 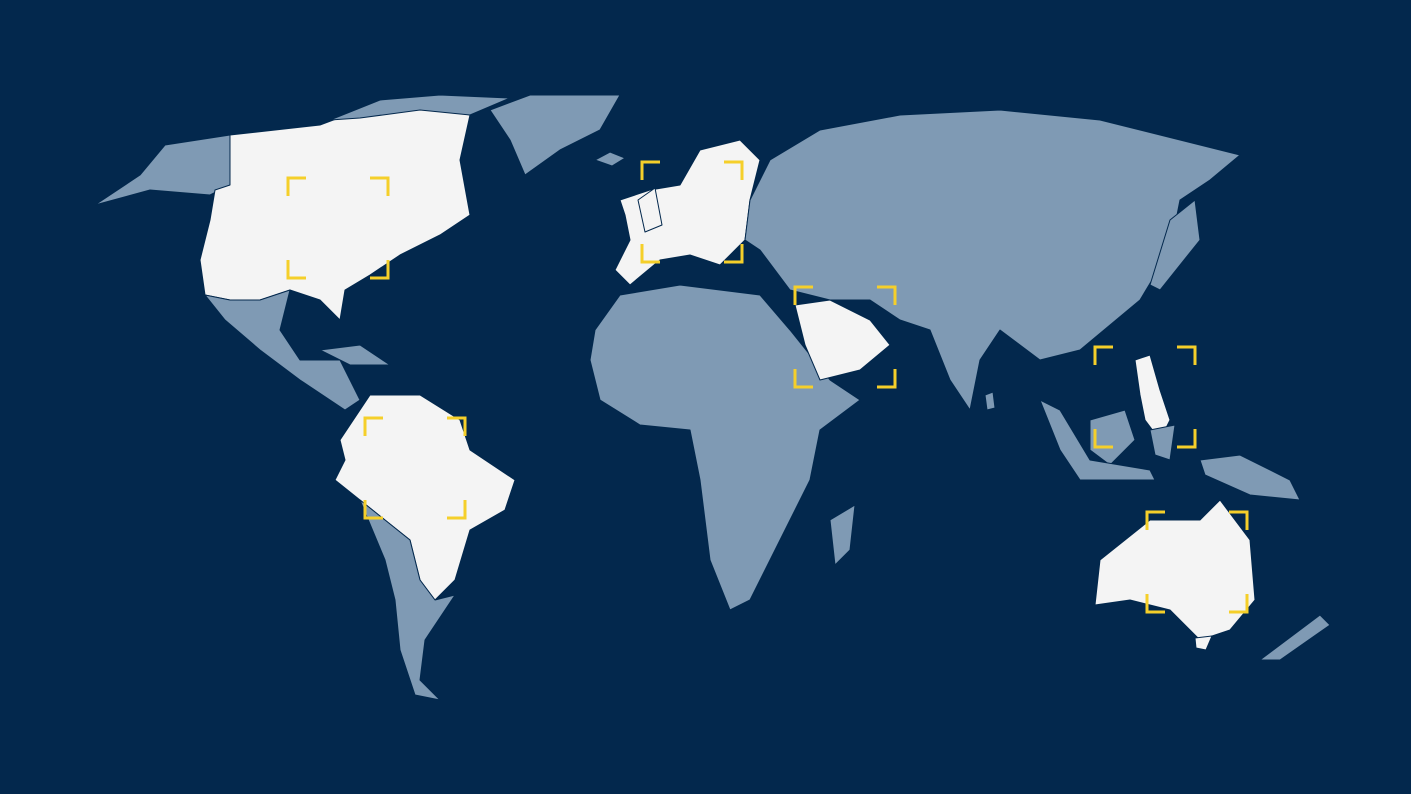 I want to click on sumatra-java, so click(x=1097, y=440).